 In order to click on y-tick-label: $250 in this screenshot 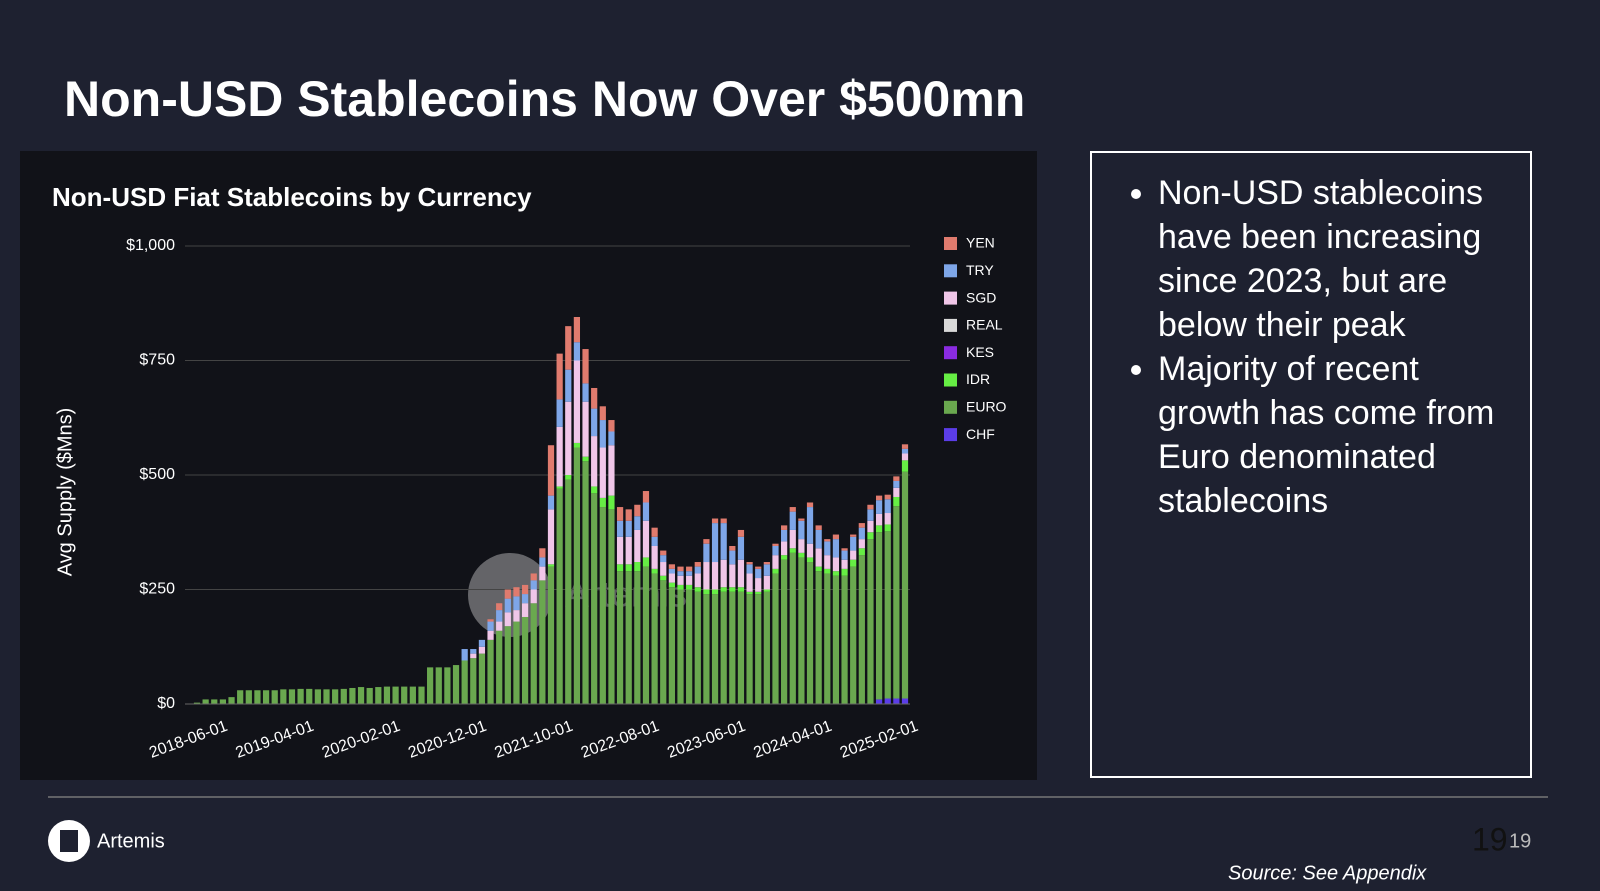, I will do `click(157, 589)`.